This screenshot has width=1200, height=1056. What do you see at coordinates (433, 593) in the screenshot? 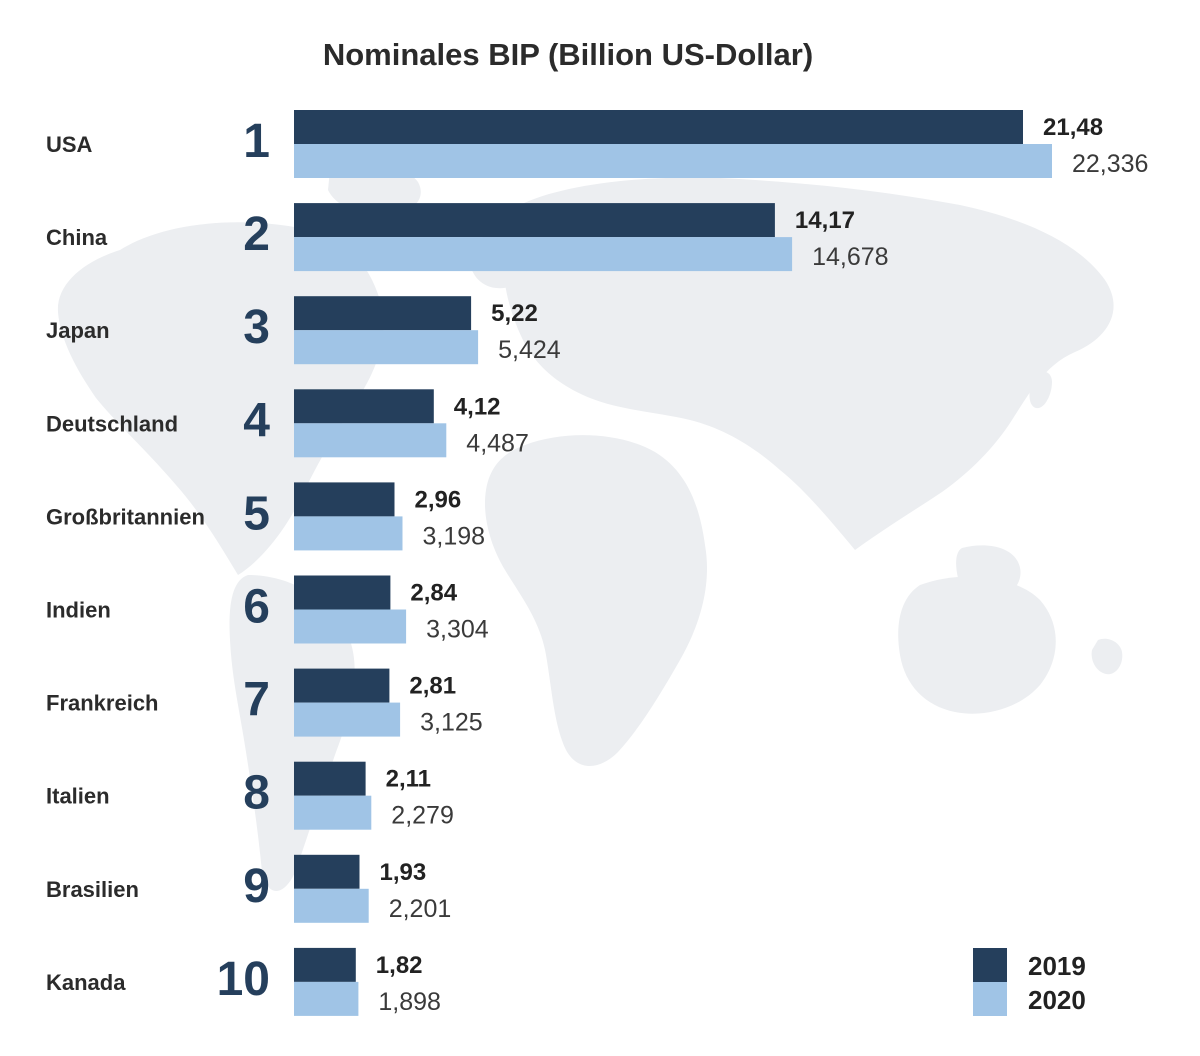
I see `bar-2019-value-label: 2,84` at bounding box center [433, 593].